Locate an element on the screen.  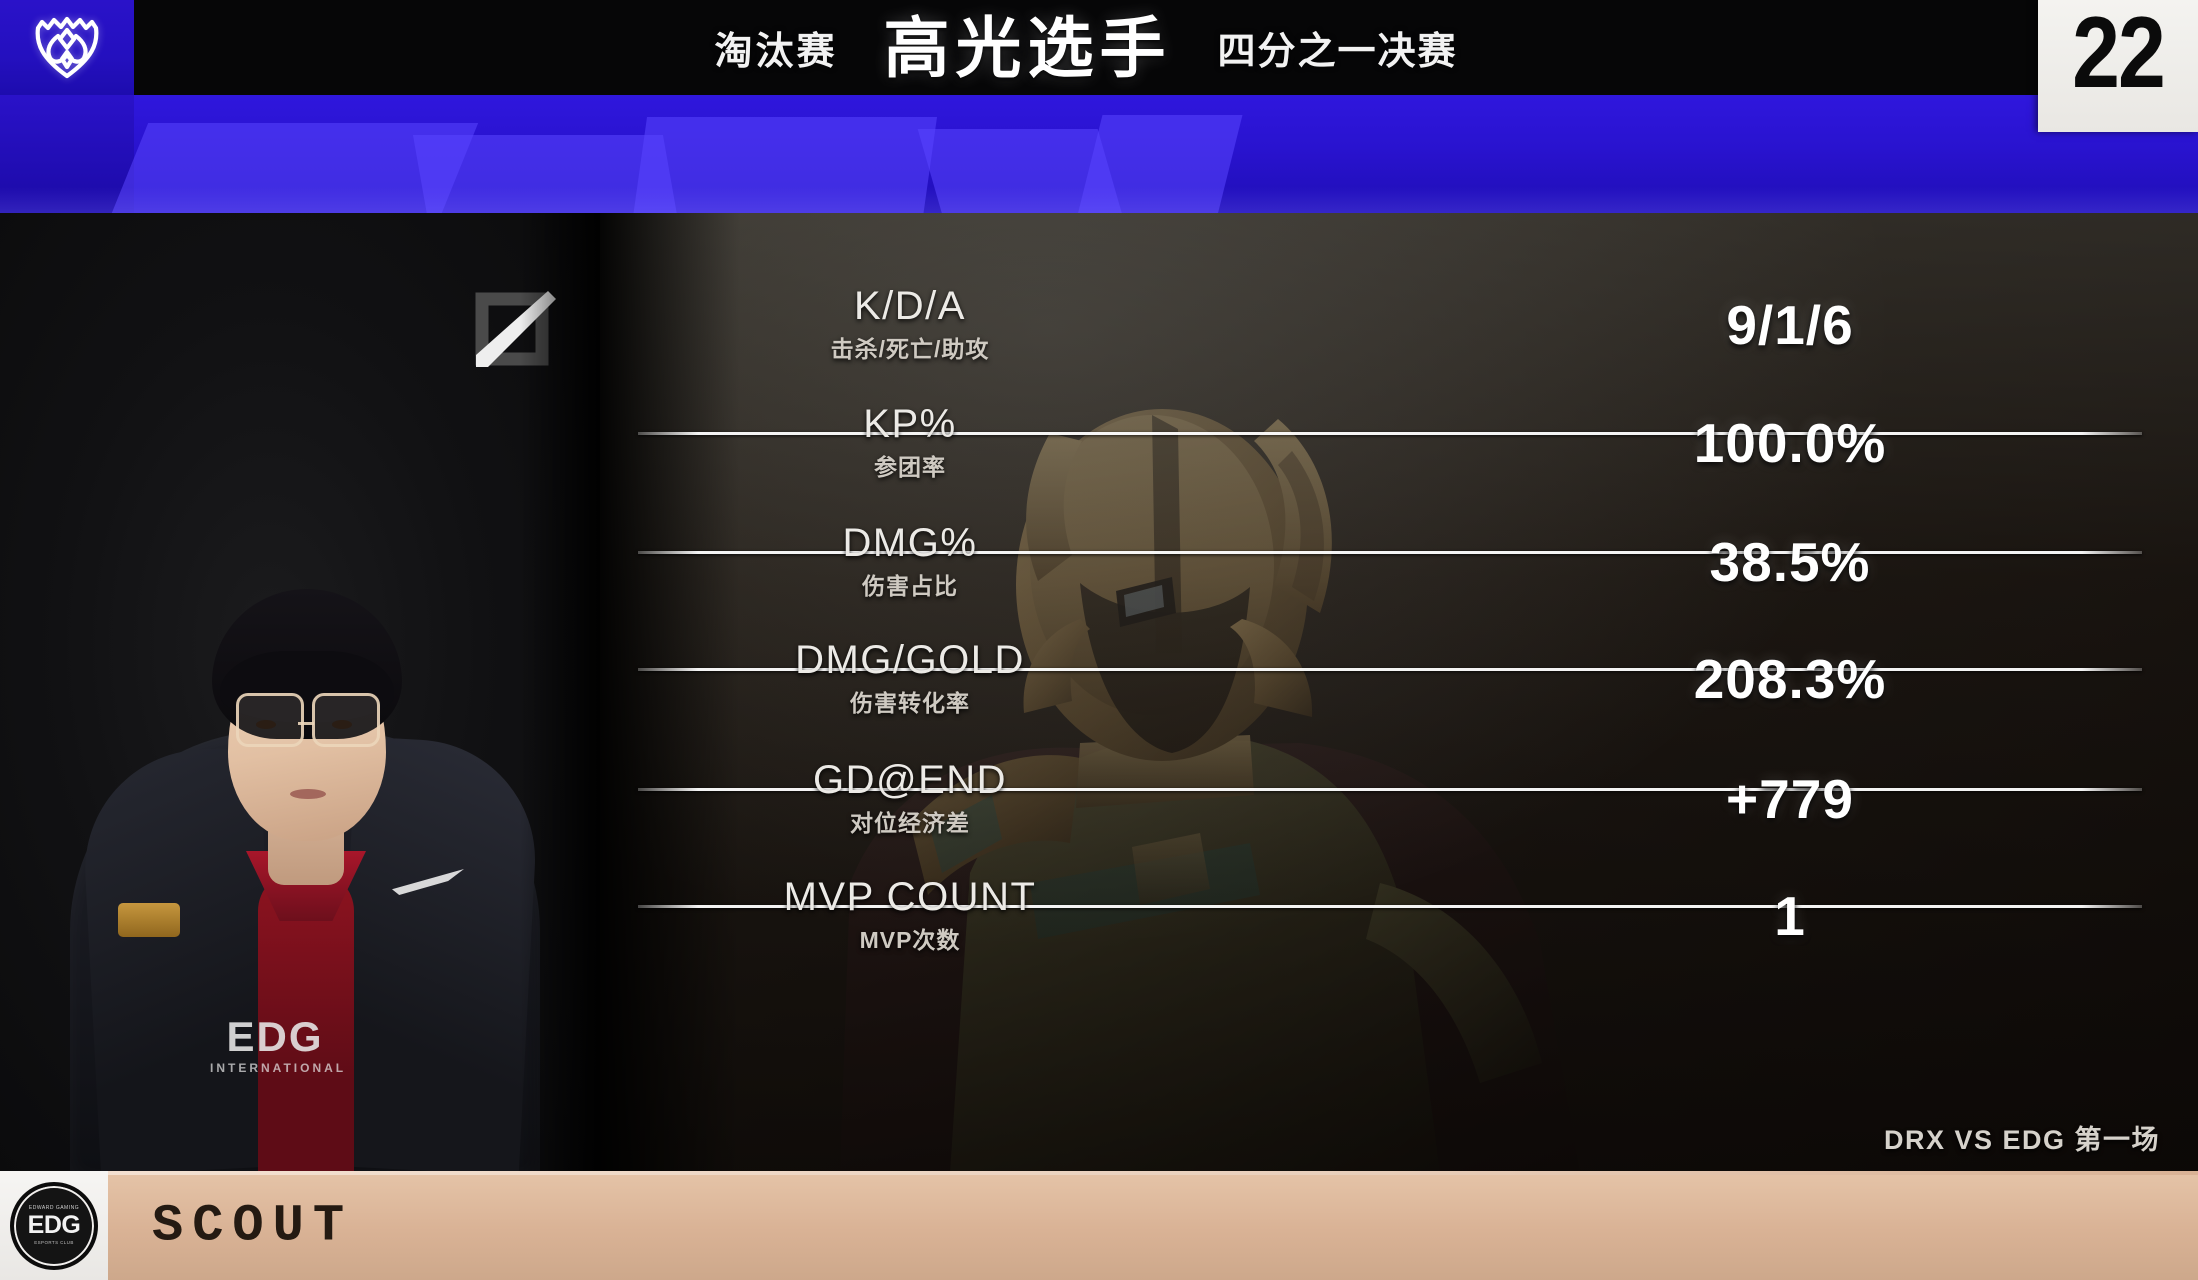
stat-row: MVP COUNT MVP次数 1 is located at coordinates (1399, 915).